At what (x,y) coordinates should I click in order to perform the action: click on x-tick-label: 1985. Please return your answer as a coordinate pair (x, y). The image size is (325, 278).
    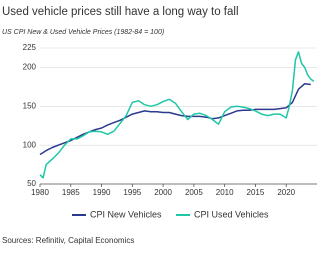
    Looking at the image, I should click on (71, 192).